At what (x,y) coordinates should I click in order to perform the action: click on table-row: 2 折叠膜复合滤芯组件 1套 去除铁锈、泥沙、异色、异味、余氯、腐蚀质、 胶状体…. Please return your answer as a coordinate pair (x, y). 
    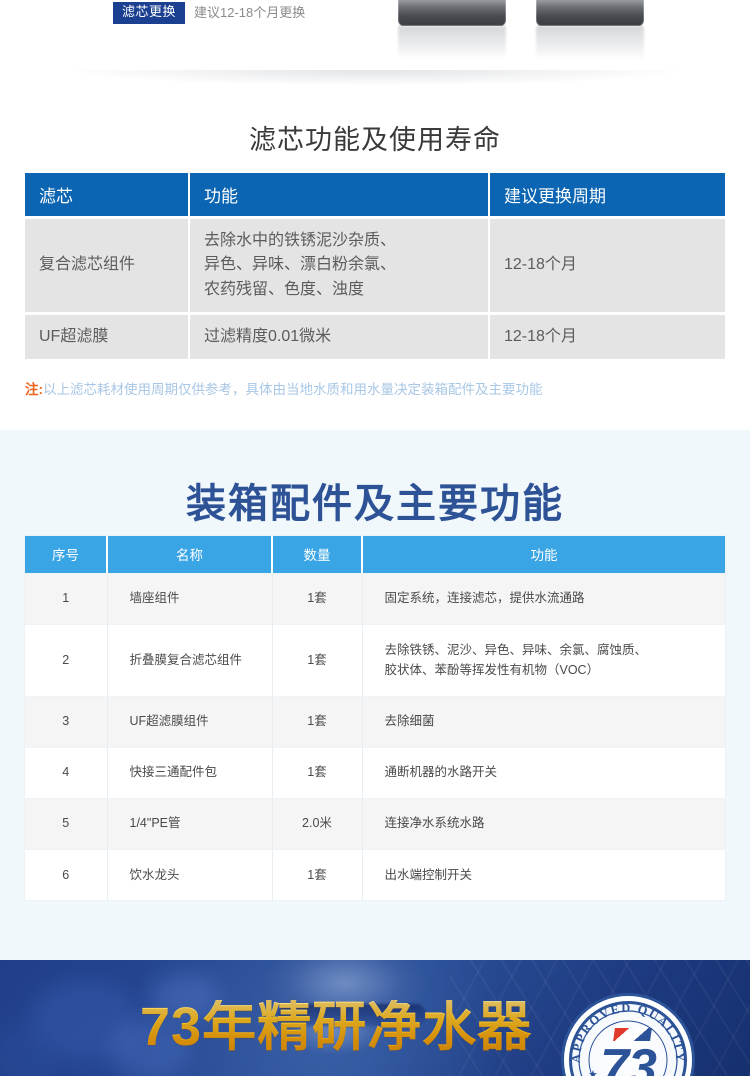
    Looking at the image, I should click on (375, 659).